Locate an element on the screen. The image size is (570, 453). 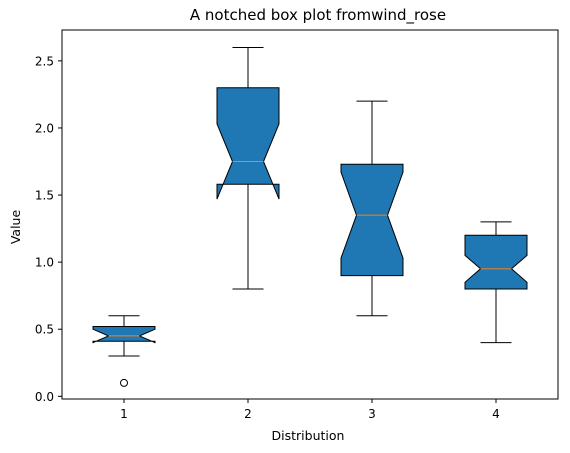
outlier-point is located at coordinates (124, 382).